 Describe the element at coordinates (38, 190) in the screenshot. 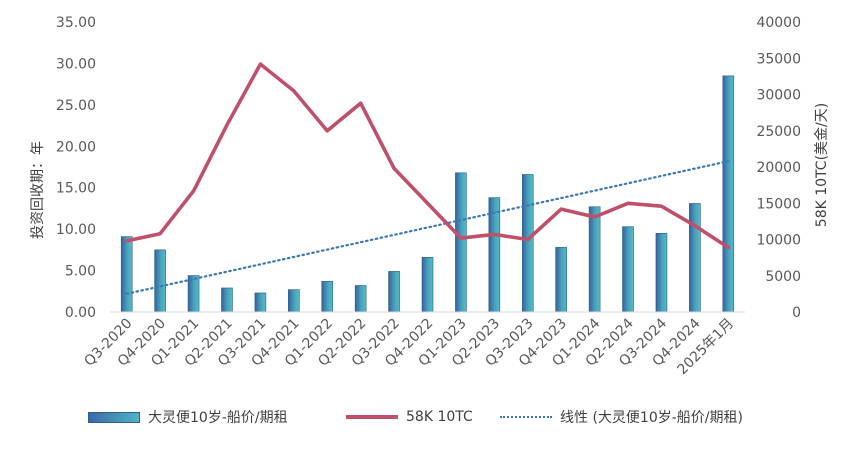

I see `y-left-title: 投资回收期：年` at that location.